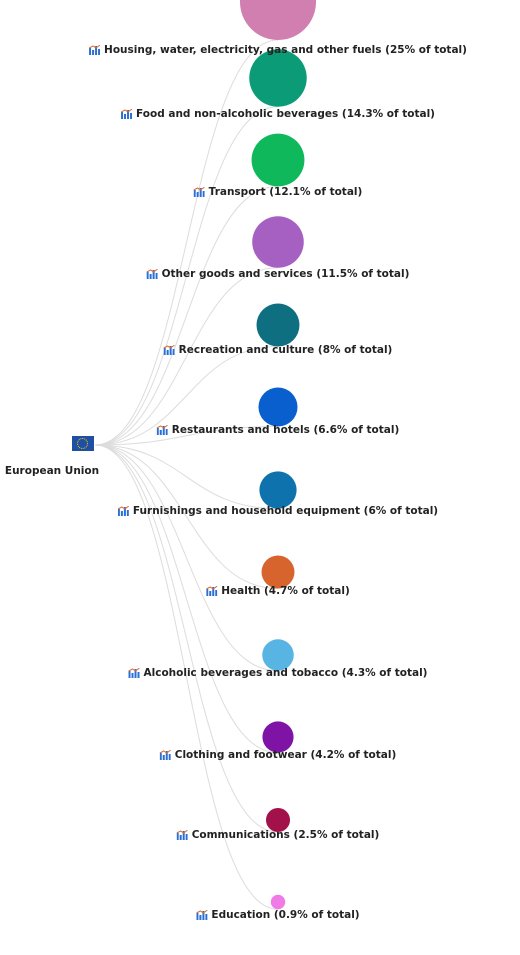 The height and width of the screenshot is (955, 520). Describe the element at coordinates (285, 192) in the screenshot. I see `category-label-text: Transport (12.1% of total)` at that location.